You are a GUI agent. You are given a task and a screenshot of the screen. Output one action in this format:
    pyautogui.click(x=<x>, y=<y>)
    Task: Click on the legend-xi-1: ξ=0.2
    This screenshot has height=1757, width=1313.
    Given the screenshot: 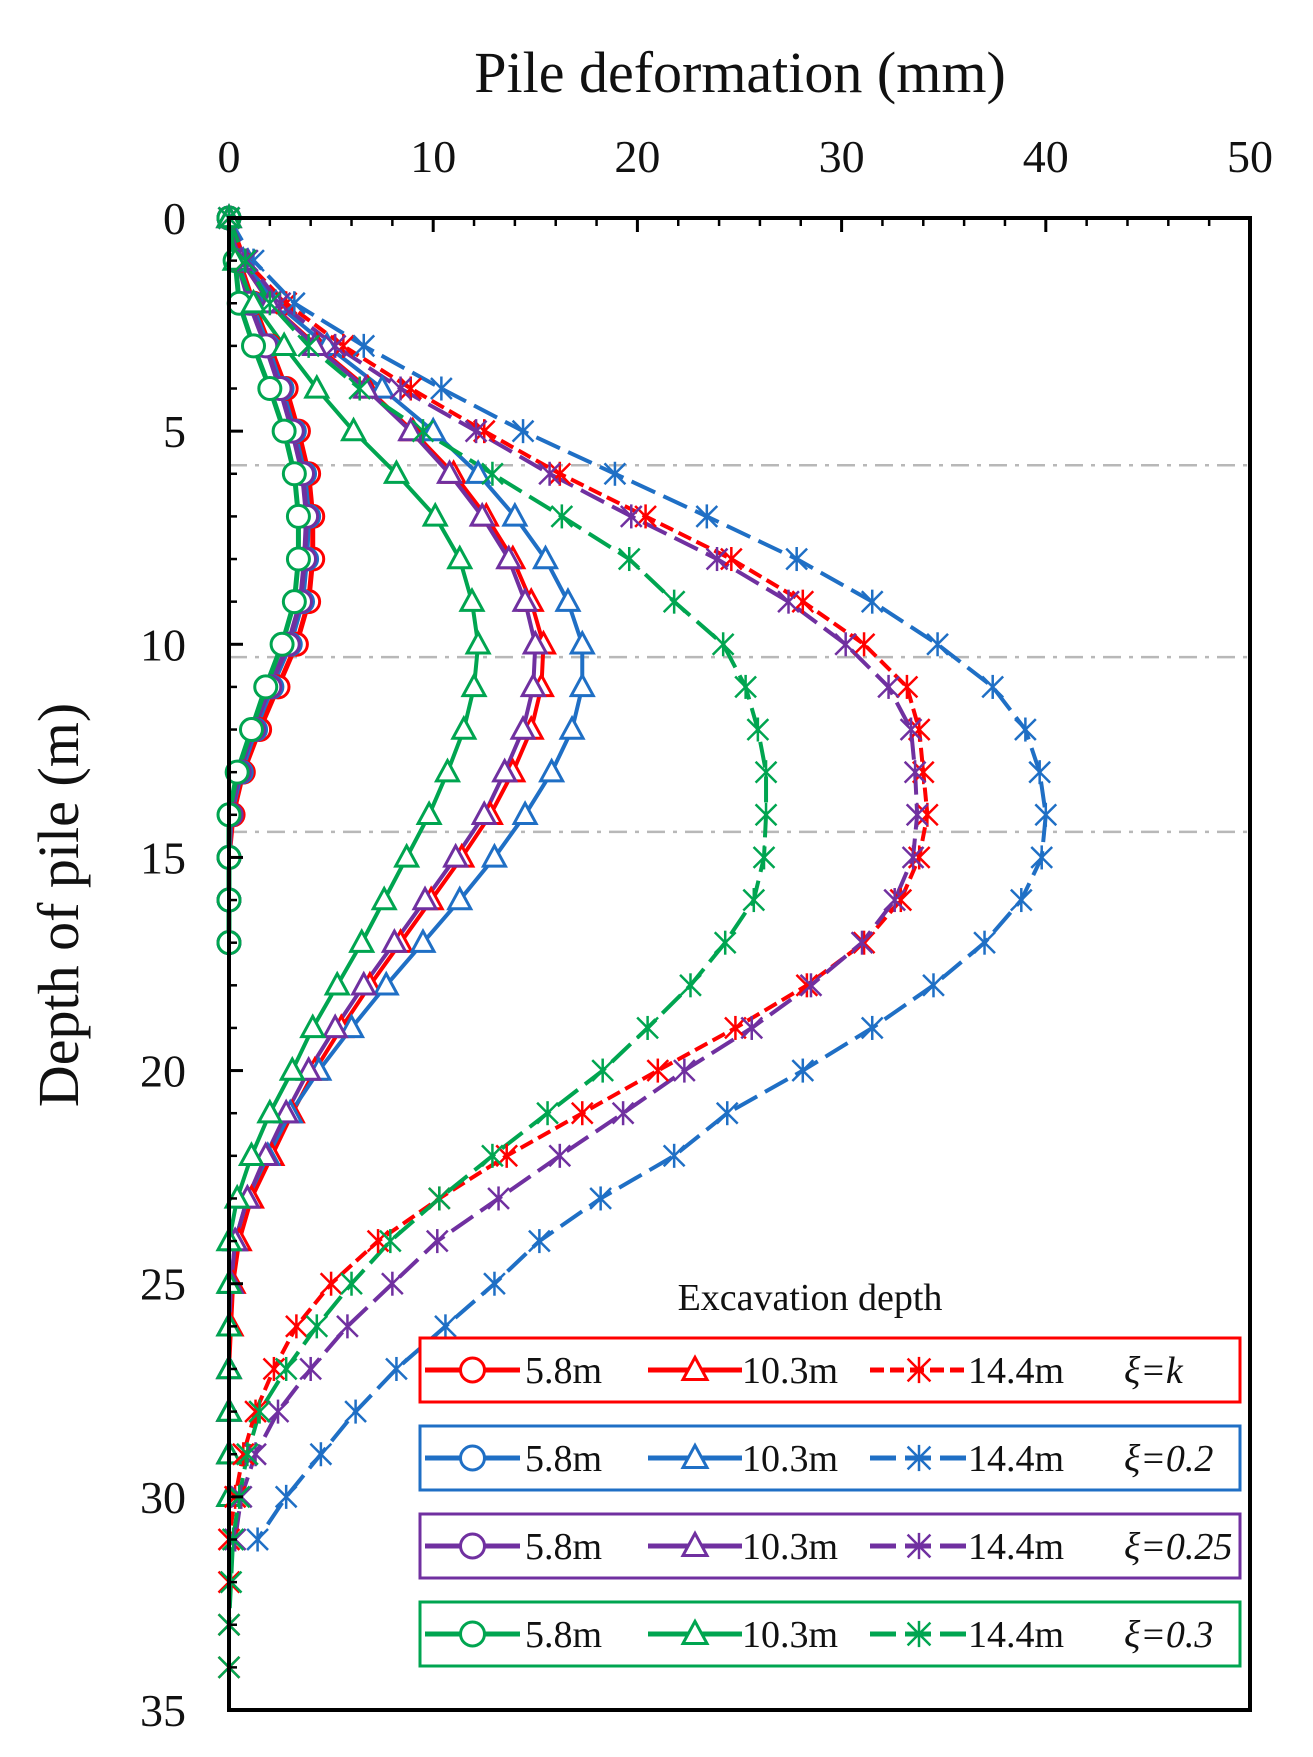 What is the action you would take?
    pyautogui.click(x=1168, y=1459)
    